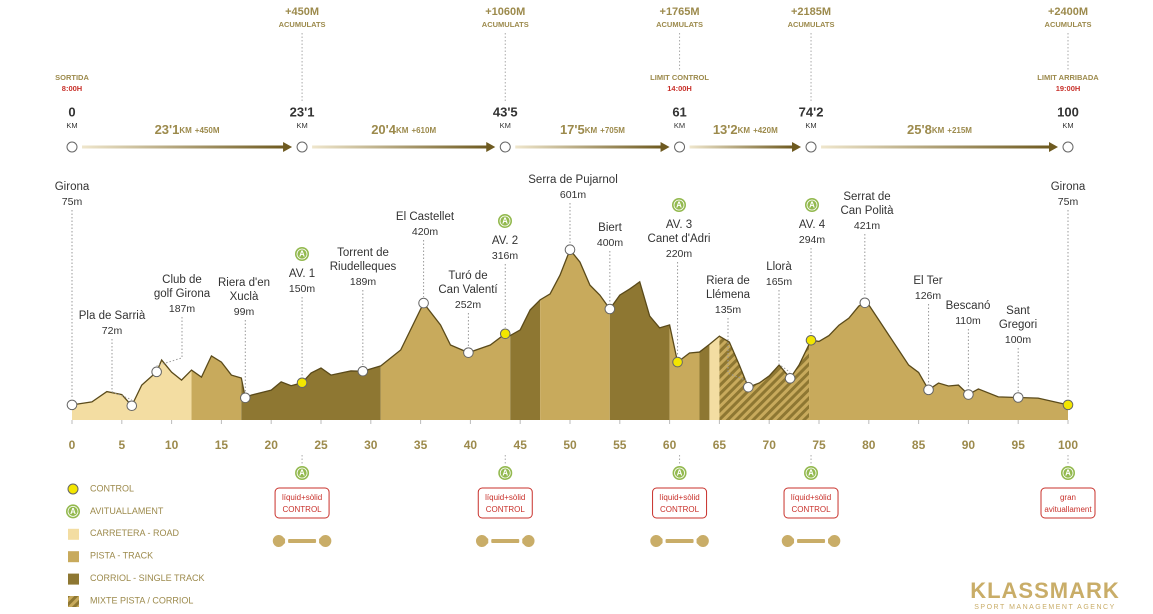 The image size is (1153, 614). Describe the element at coordinates (72, 445) in the screenshot. I see `x-tick-label: 0` at that location.